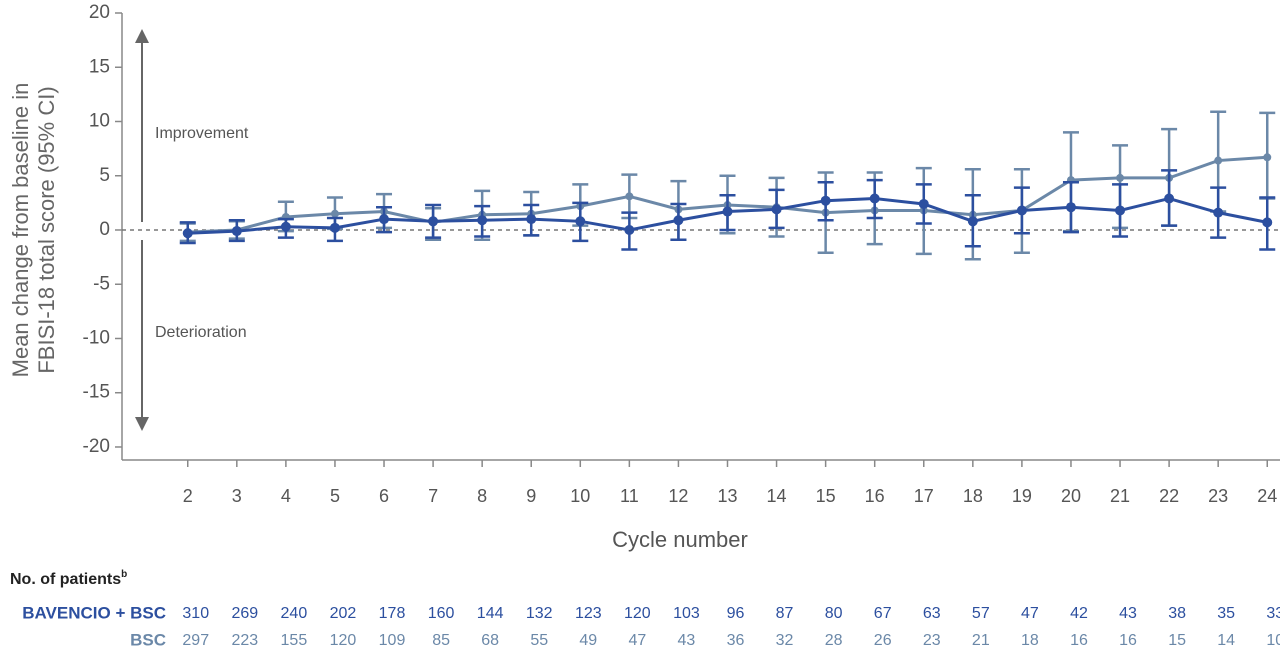 This screenshot has height=655, width=1280. What do you see at coordinates (441, 613) in the screenshot?
I see `patient-count: 160` at bounding box center [441, 613].